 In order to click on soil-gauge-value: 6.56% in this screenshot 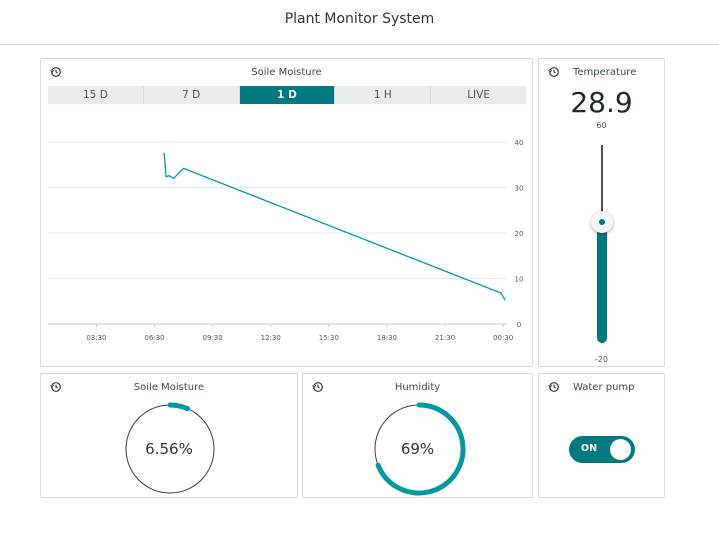, I will do `click(169, 449)`.